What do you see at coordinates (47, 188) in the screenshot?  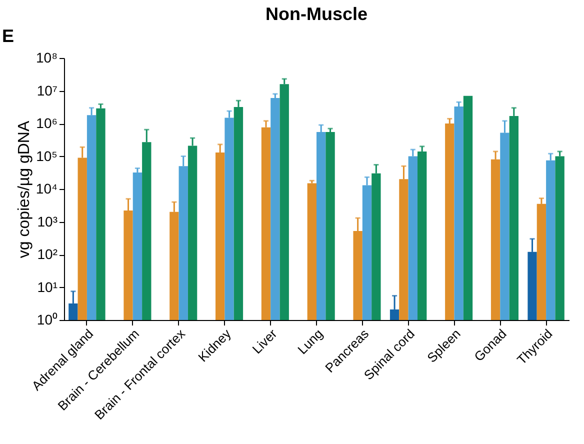 I see `y-tick-label: 10⁴` at bounding box center [47, 188].